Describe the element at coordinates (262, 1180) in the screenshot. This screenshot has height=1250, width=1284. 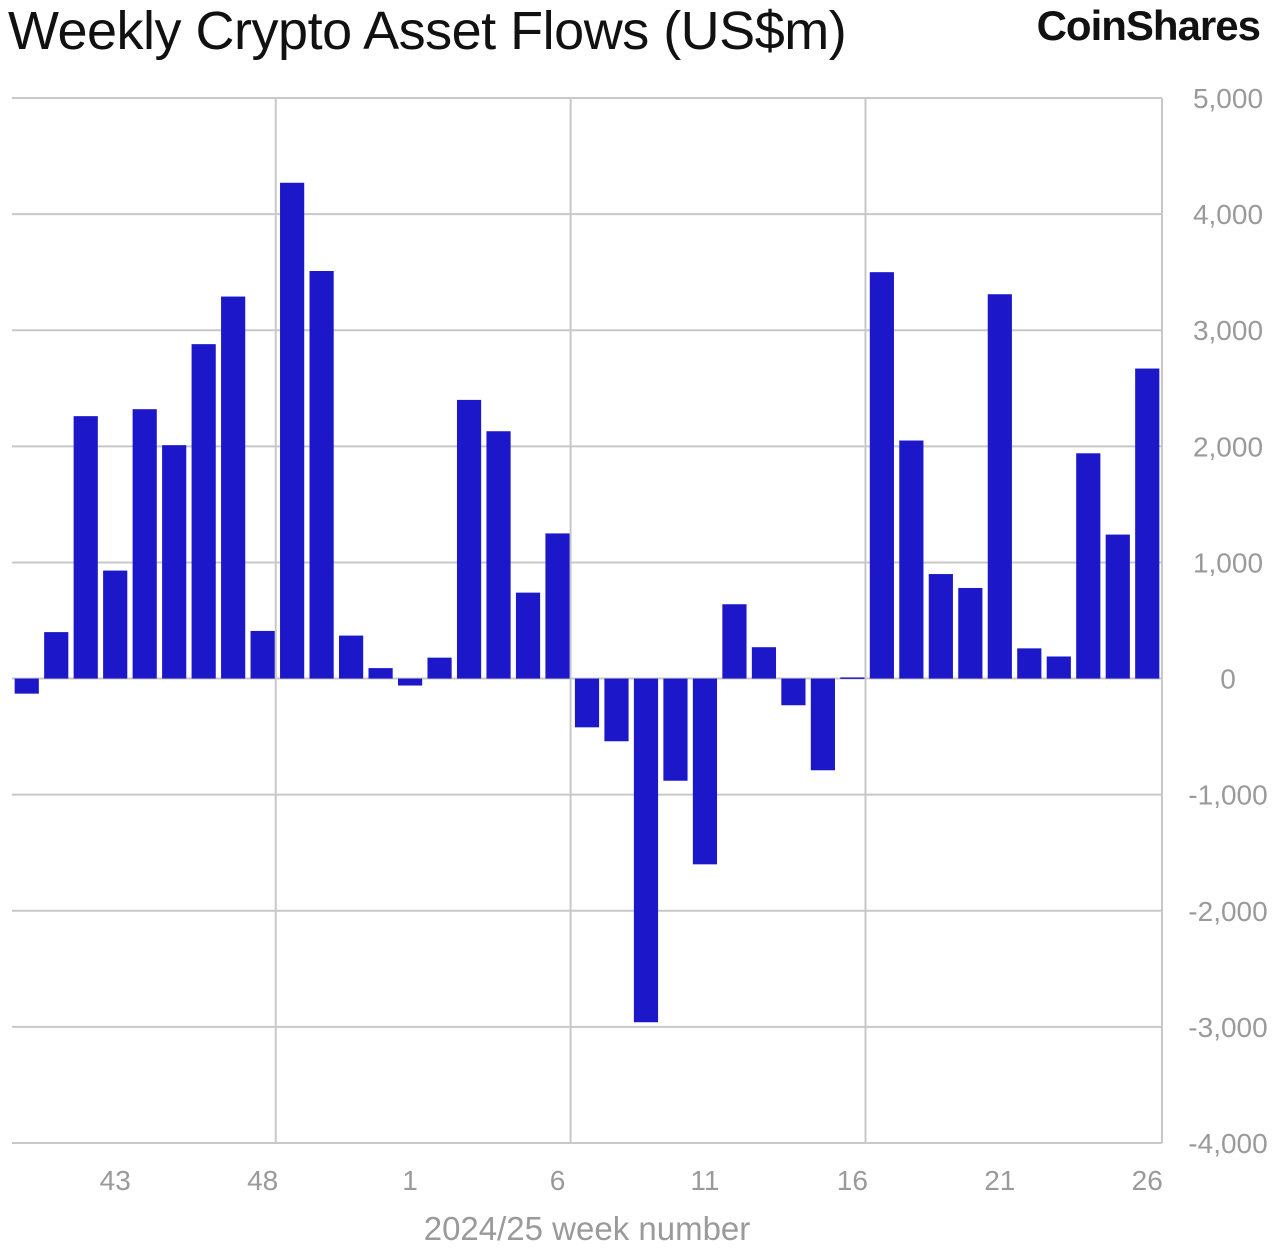
I see `x-tick-label: 48` at that location.